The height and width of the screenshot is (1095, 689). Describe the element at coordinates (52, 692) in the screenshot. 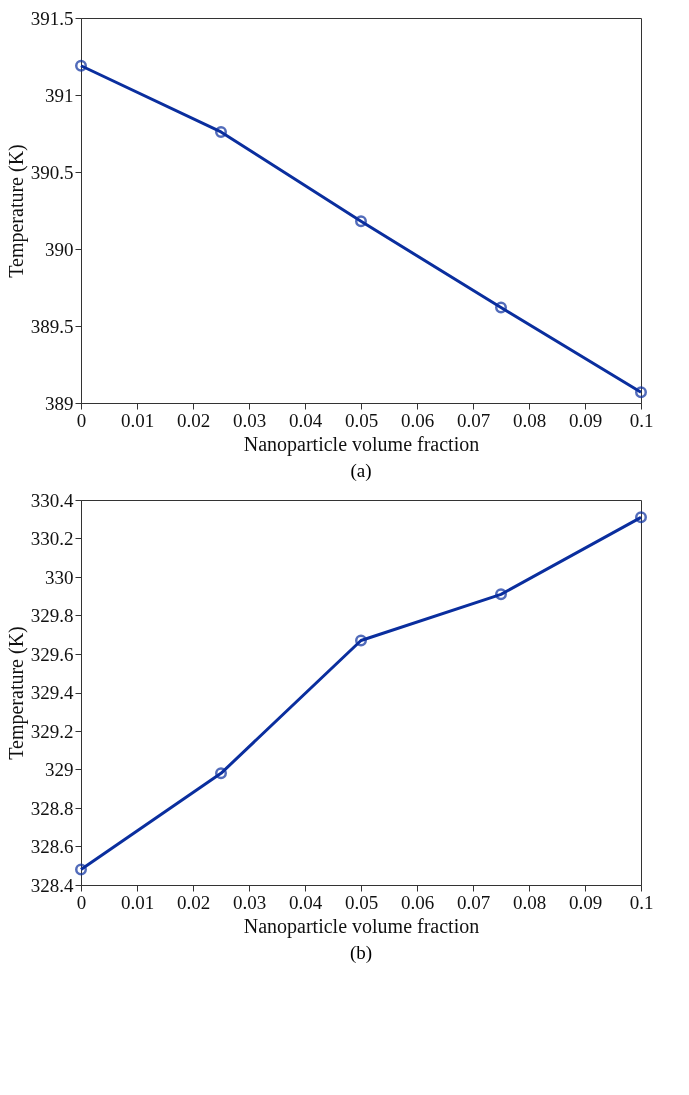

I see `y-tick-label: 329.4` at that location.